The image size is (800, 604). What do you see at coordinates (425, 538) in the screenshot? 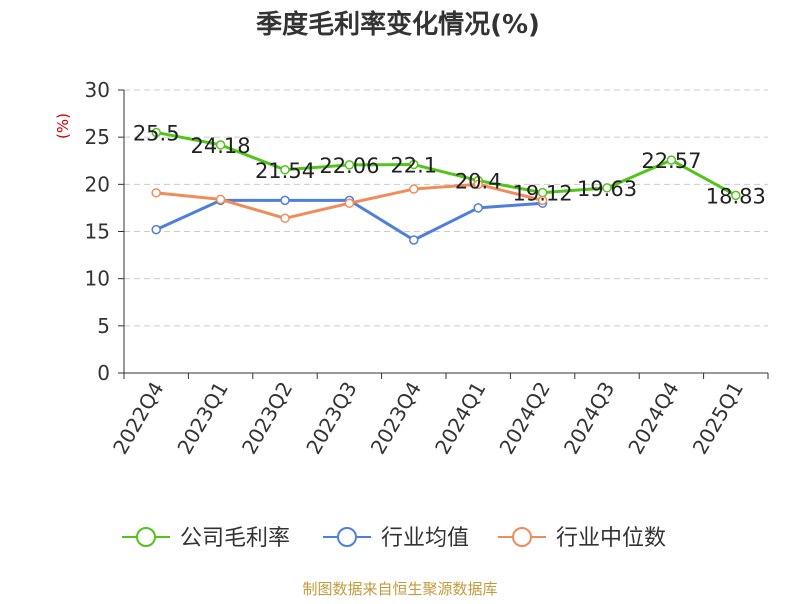
I see `legend-label: 行业均值` at bounding box center [425, 538].